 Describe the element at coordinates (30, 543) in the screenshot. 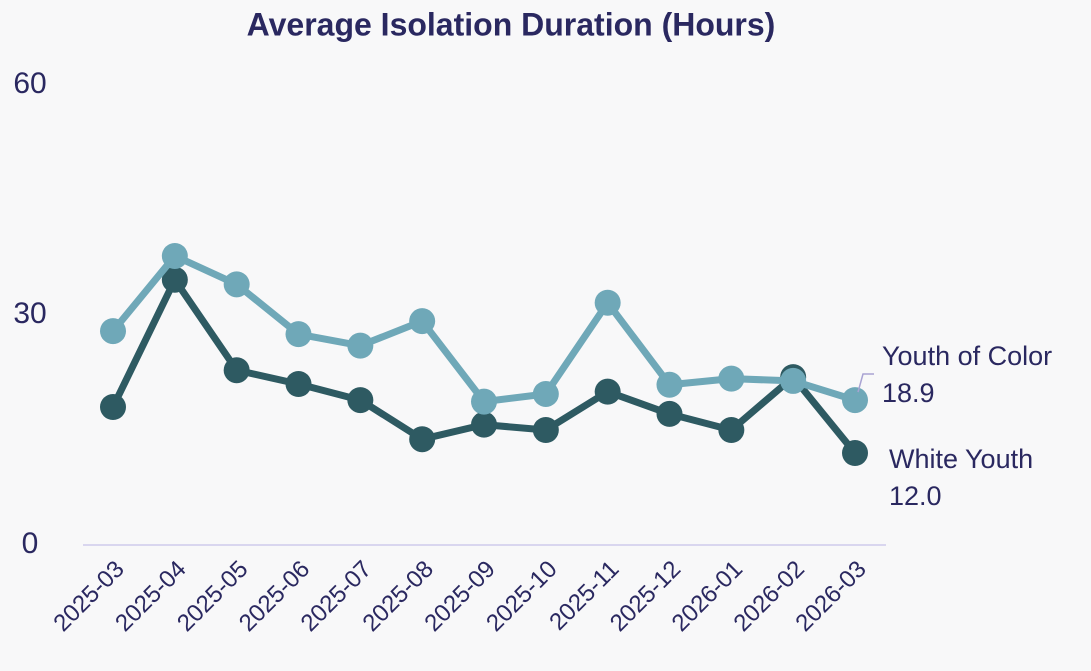

I see `y-tick-label: 0` at that location.